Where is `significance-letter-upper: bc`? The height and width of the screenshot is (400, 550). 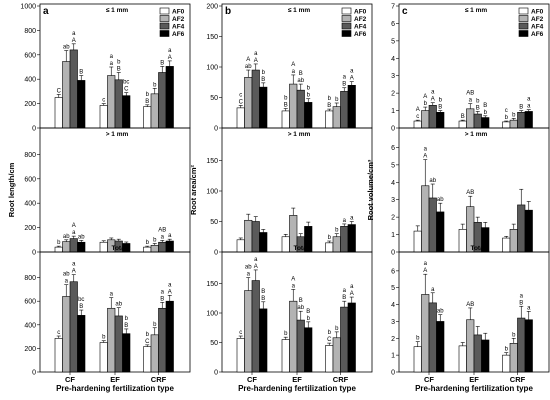 significance-letter-upper: bc is located at coordinates (126, 83).